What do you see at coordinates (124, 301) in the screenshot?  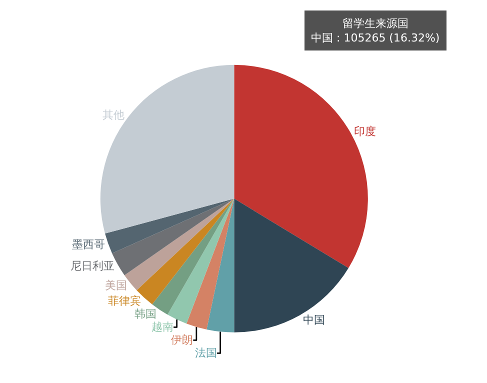 I see `slice-label: 菲律宾` at bounding box center [124, 301].